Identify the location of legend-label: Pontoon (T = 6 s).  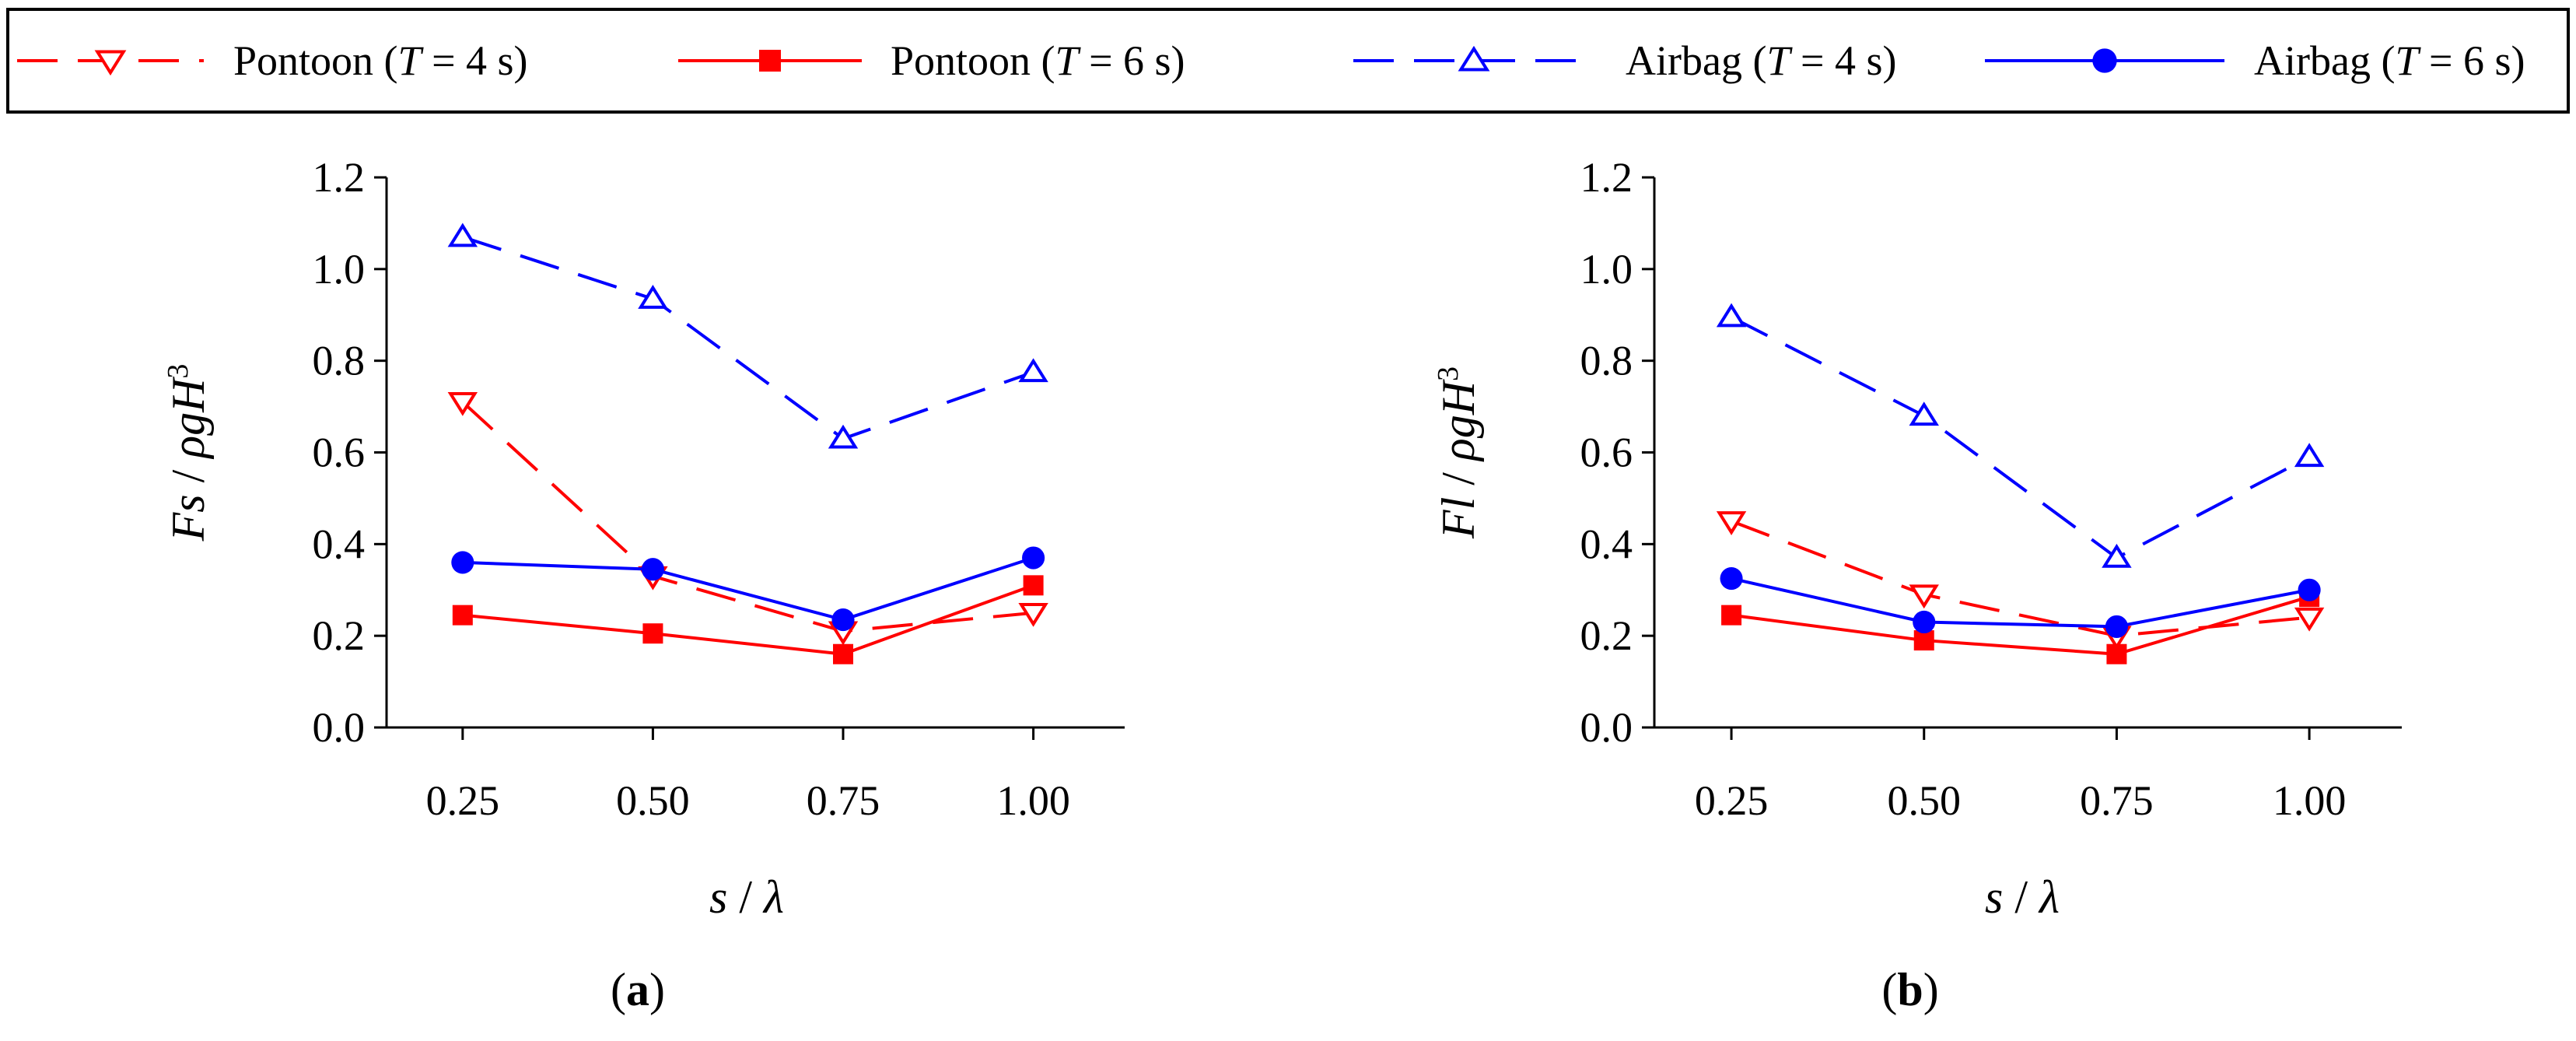
(1038, 60).